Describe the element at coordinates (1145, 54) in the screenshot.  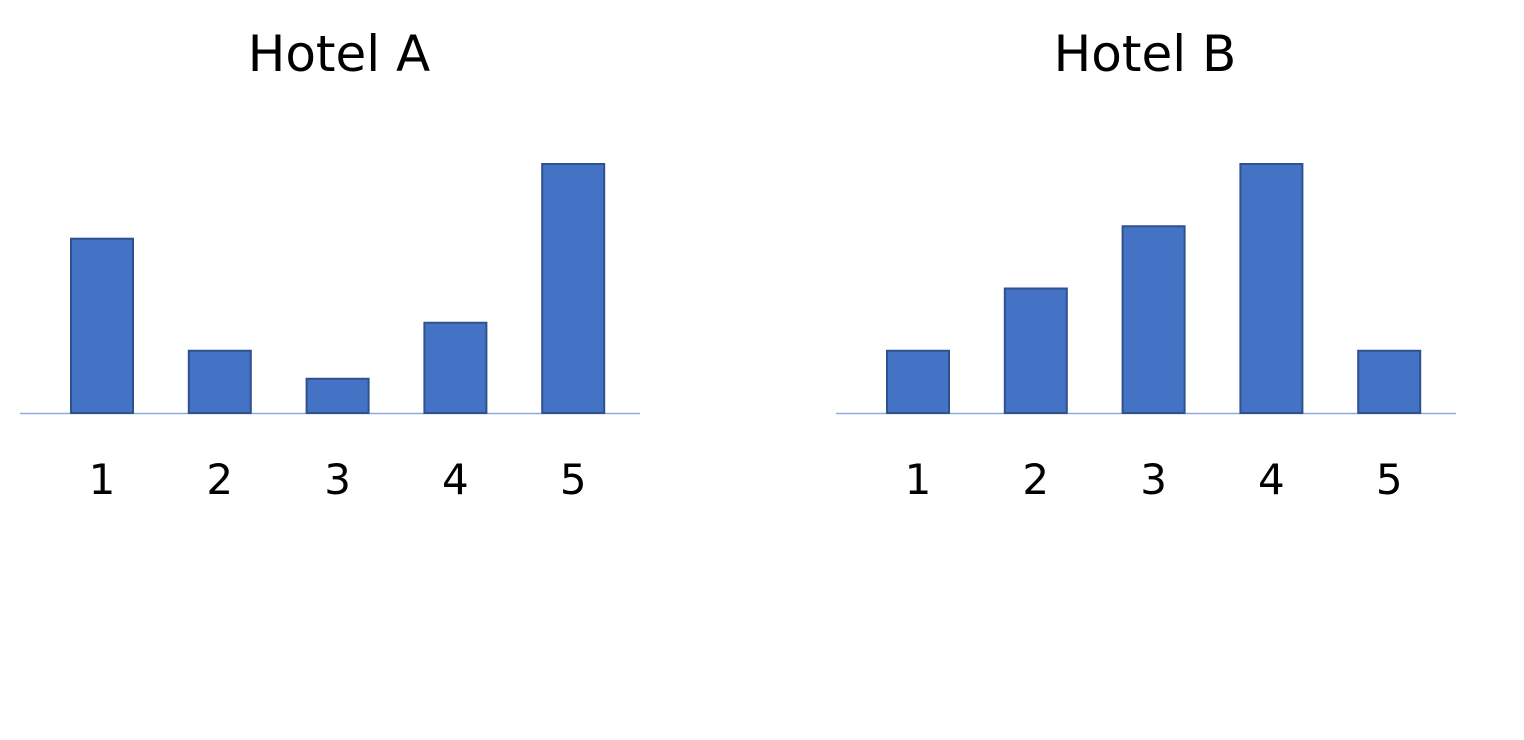
I see `chart-title: Hotel B` at that location.